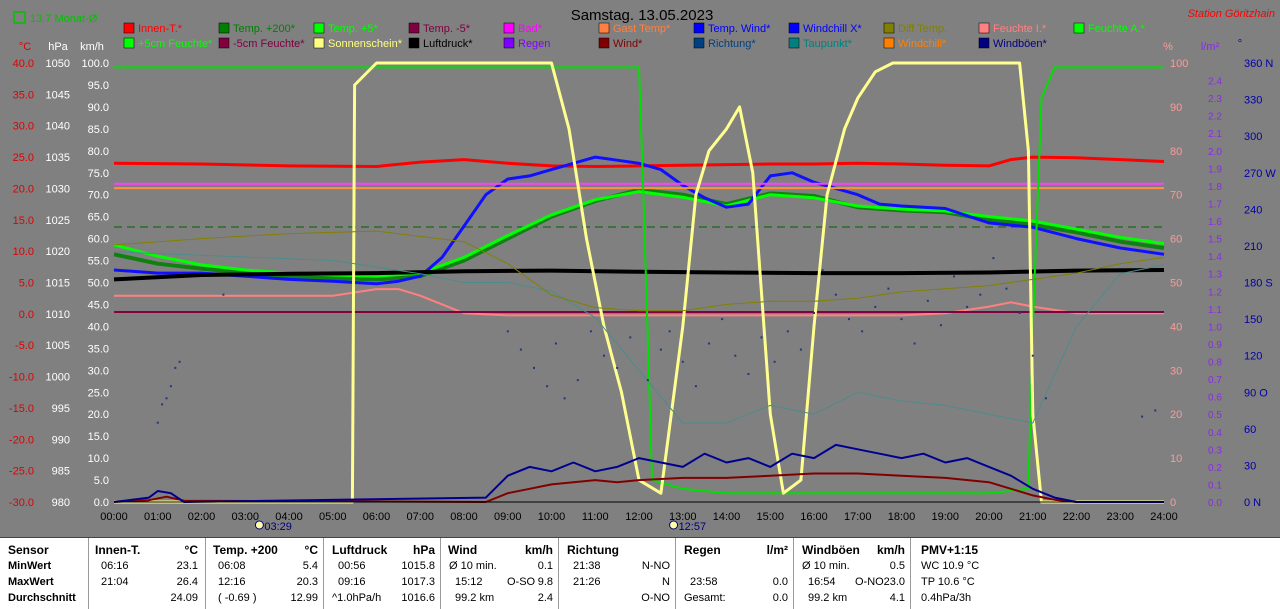 This screenshot has height=609, width=1280. What do you see at coordinates (21, 503) in the screenshot?
I see `temp-axis-tick: -30.0` at bounding box center [21, 503].